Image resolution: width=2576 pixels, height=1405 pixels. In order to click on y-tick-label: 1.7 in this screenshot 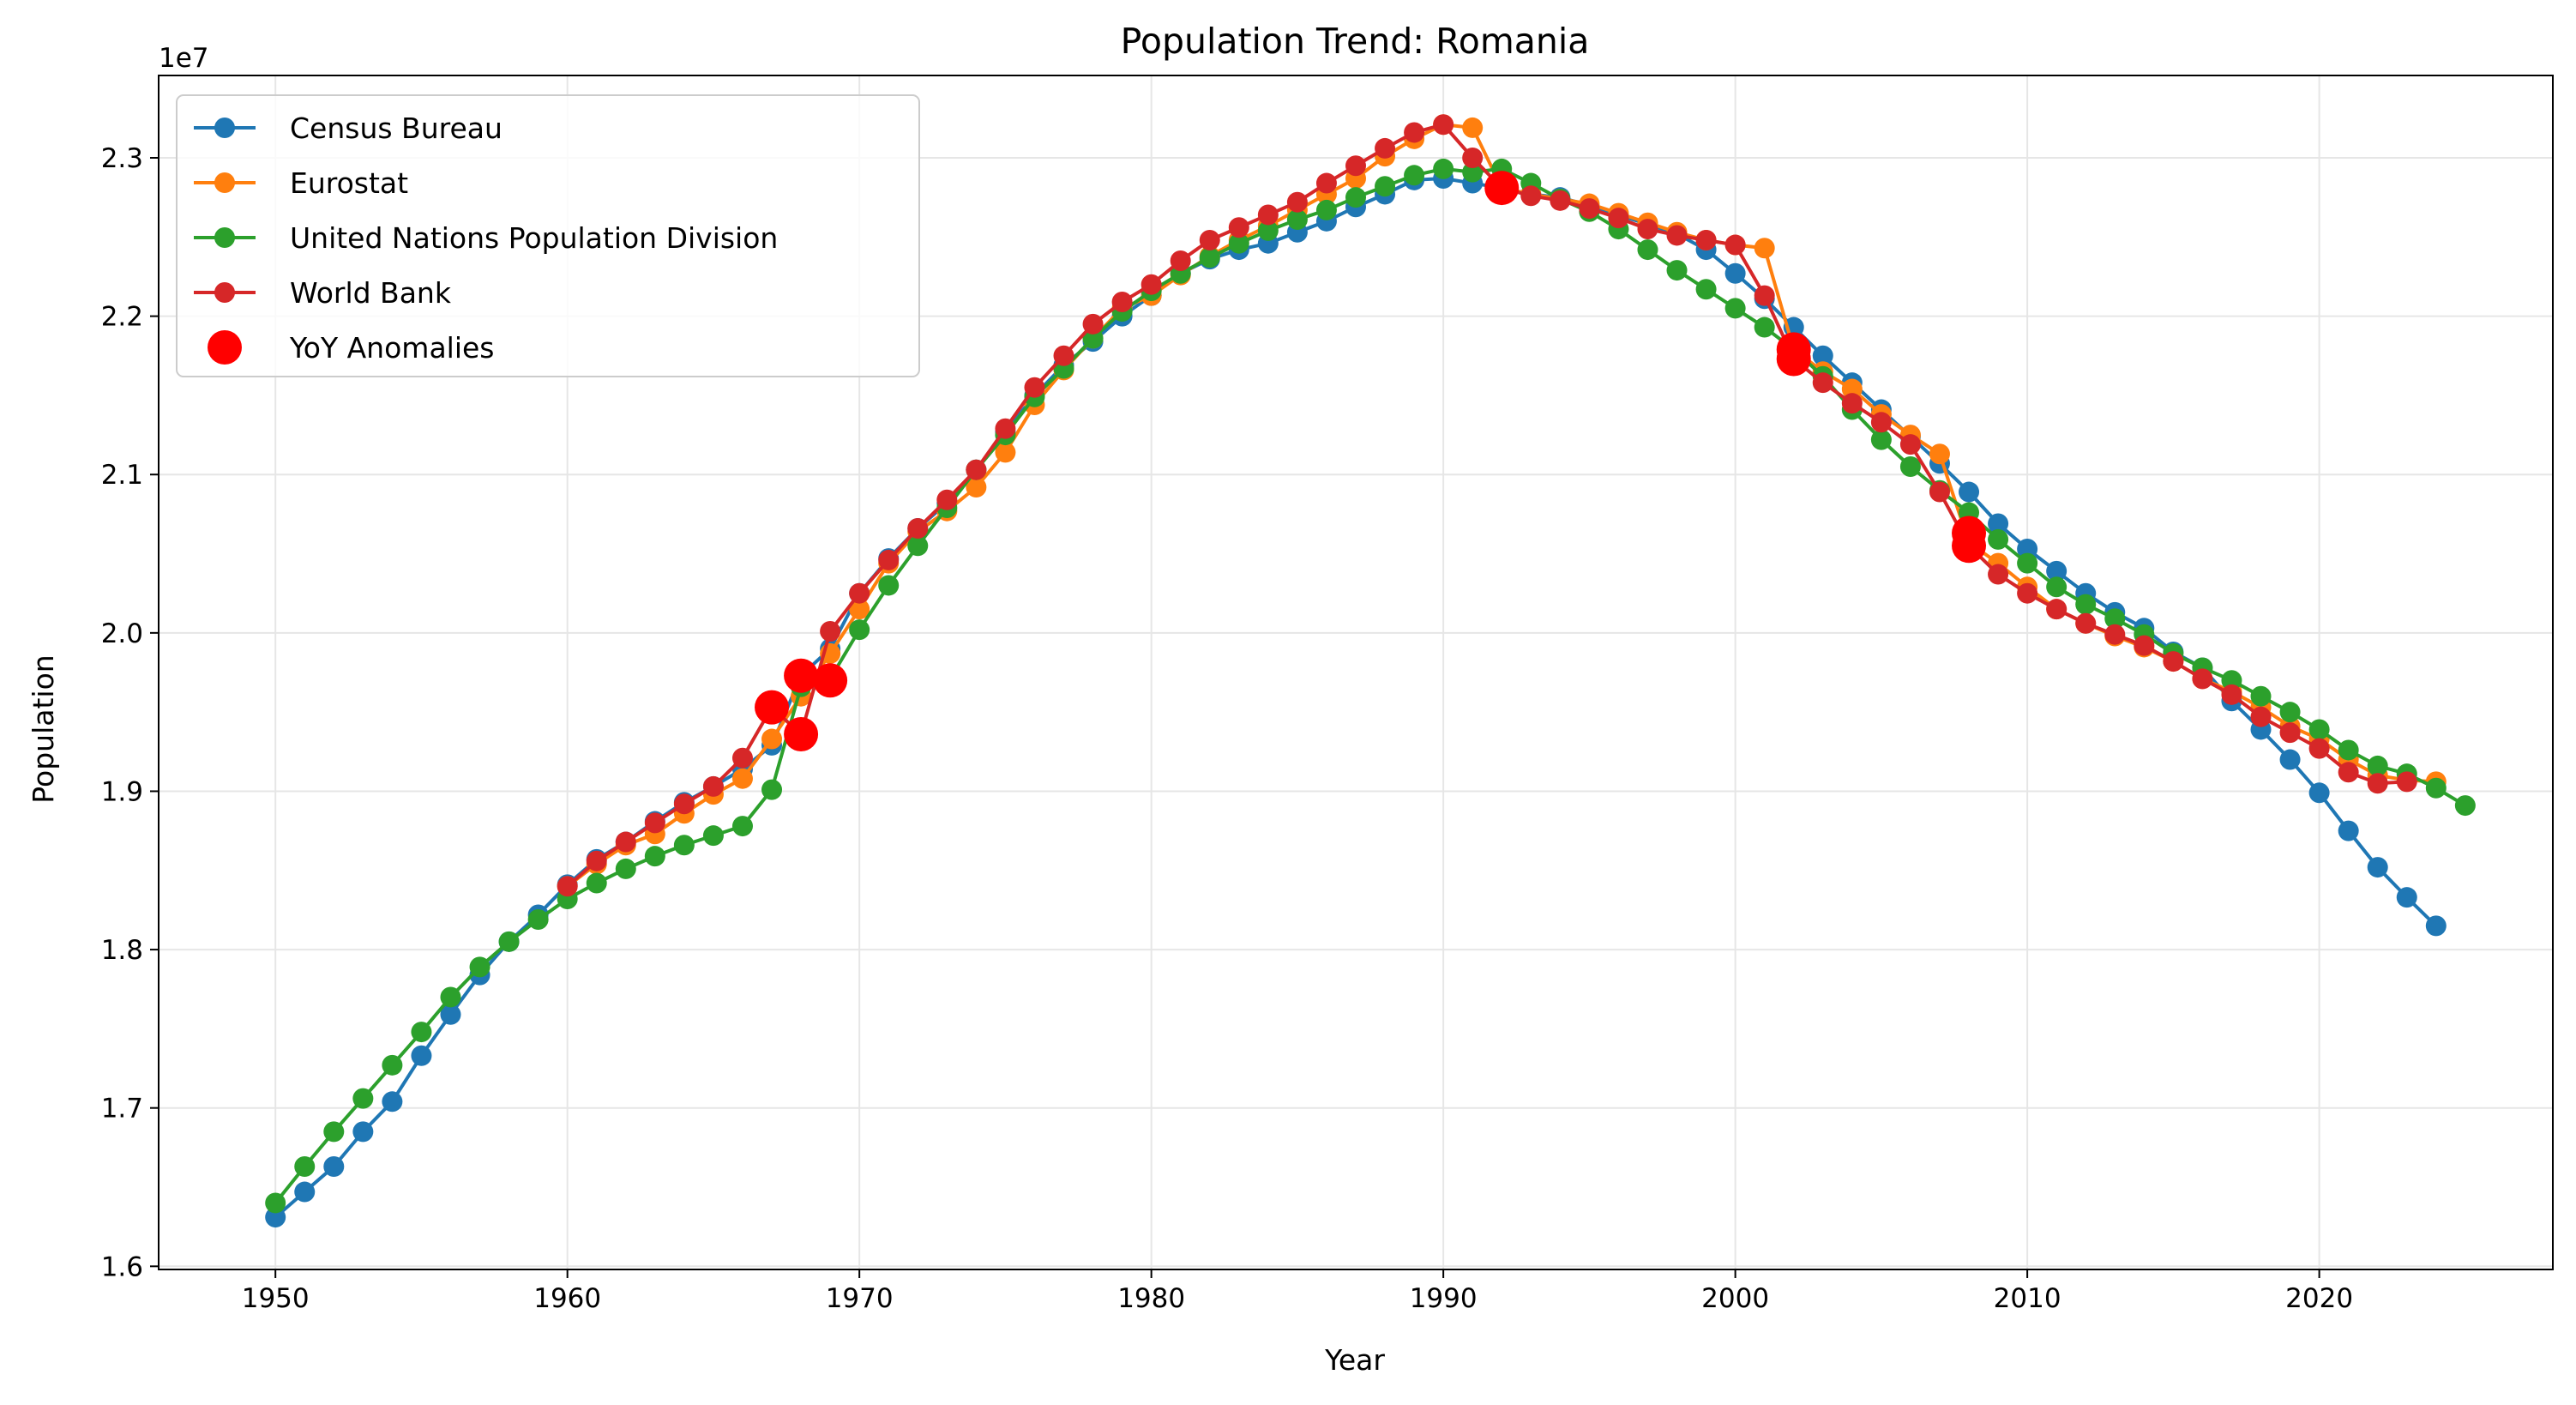, I will do `click(122, 1109)`.